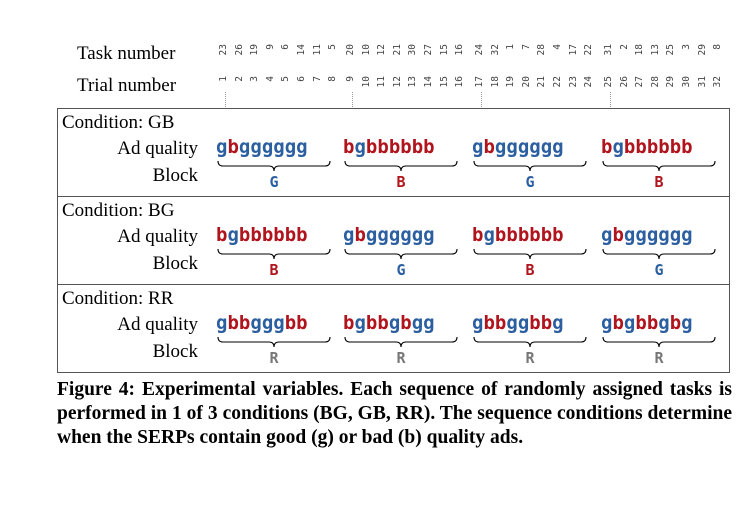 This screenshot has height=509, width=748. What do you see at coordinates (175, 263) in the screenshot?
I see `block-label: Block` at bounding box center [175, 263].